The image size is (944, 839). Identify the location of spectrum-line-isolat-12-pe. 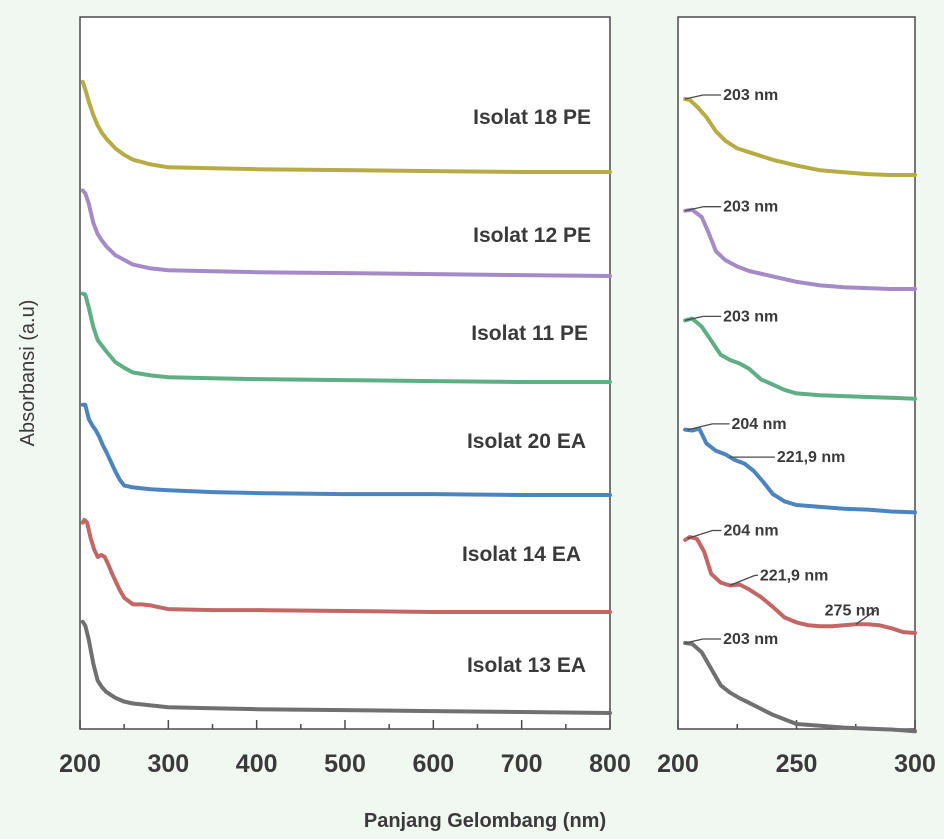
(346, 233).